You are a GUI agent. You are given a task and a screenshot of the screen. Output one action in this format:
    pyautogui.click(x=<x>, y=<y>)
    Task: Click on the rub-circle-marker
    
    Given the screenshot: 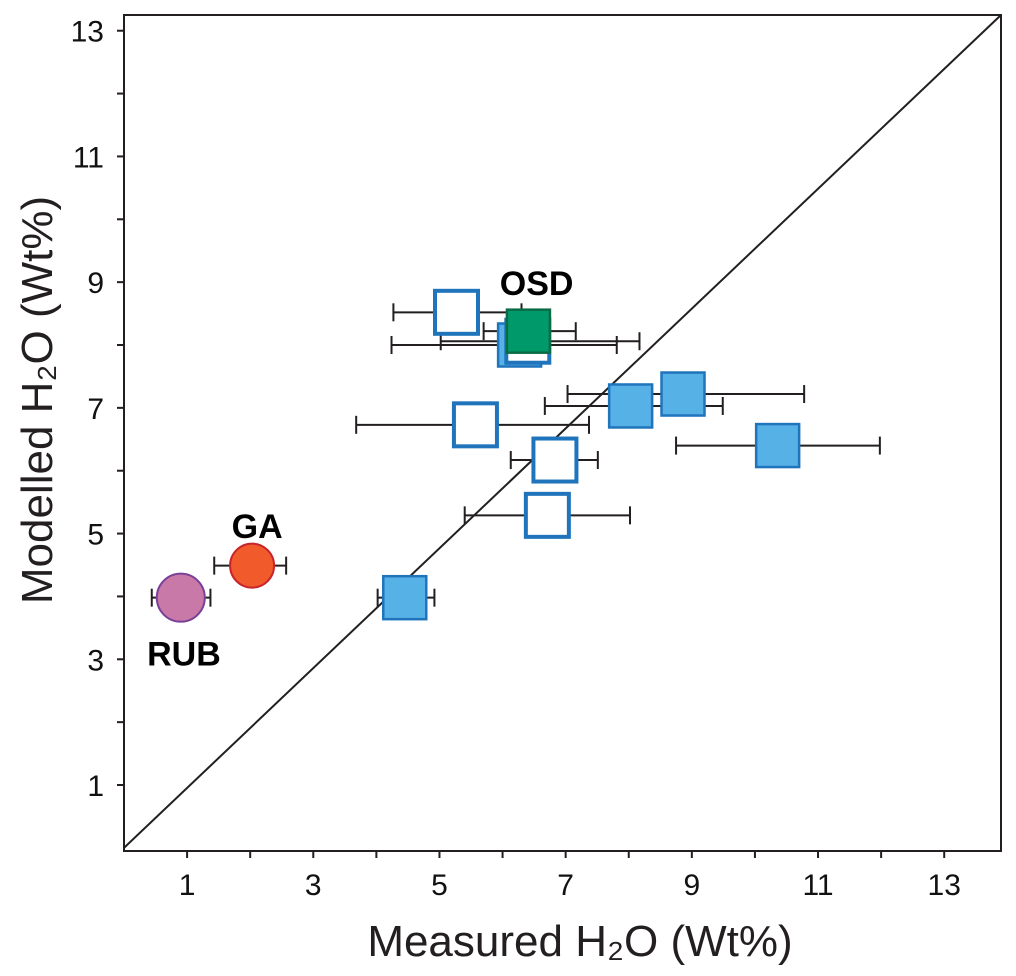 What is the action you would take?
    pyautogui.click(x=180, y=597)
    